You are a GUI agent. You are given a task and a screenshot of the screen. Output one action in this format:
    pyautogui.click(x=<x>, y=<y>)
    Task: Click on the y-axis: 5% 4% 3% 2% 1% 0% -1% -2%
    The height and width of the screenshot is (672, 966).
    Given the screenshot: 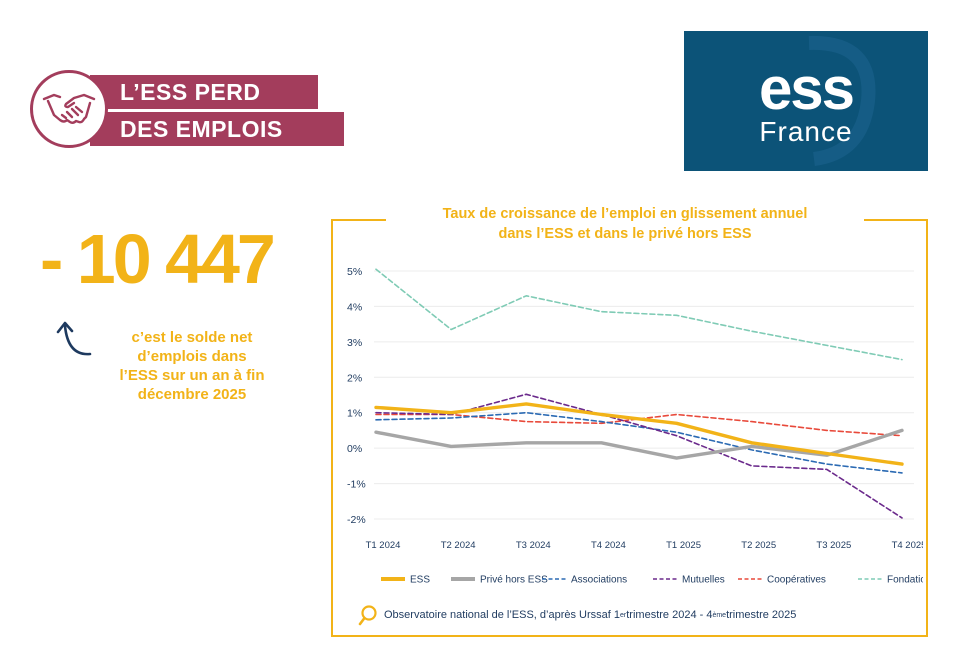 What is the action you would take?
    pyautogui.click(x=356, y=396)
    